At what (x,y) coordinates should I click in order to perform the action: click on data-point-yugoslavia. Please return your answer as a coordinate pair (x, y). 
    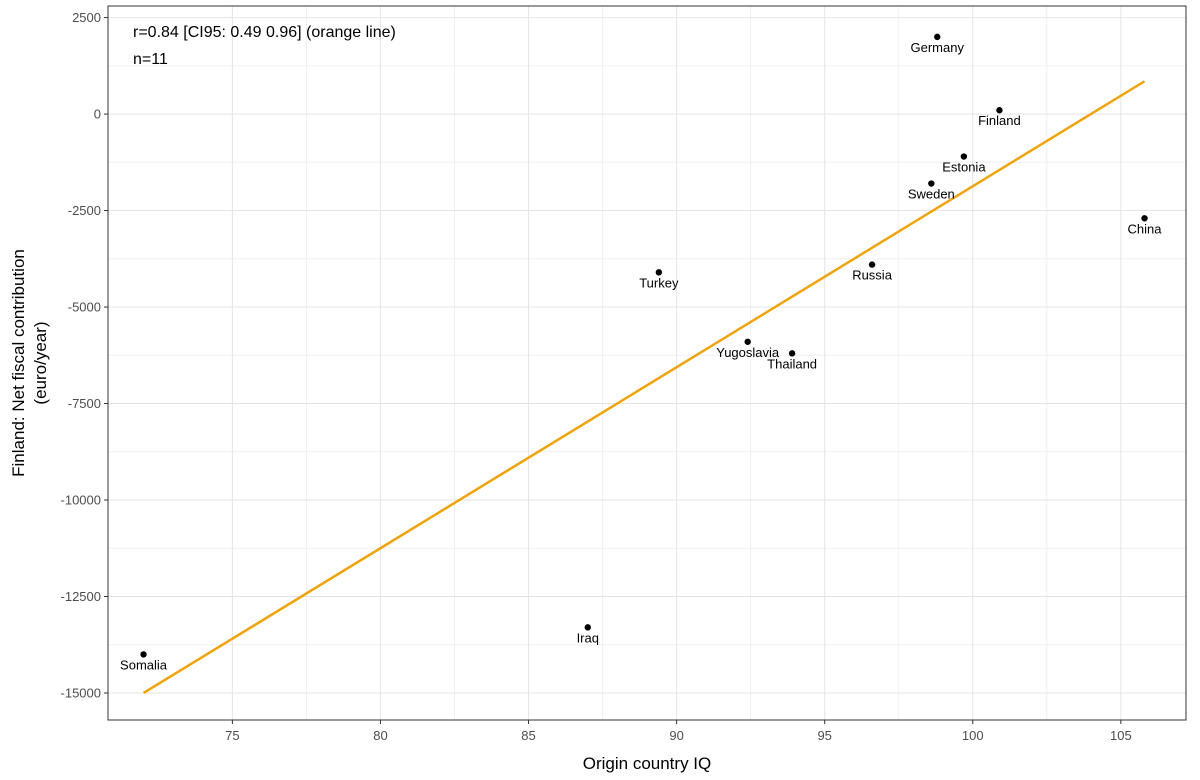
    Looking at the image, I should click on (747, 341).